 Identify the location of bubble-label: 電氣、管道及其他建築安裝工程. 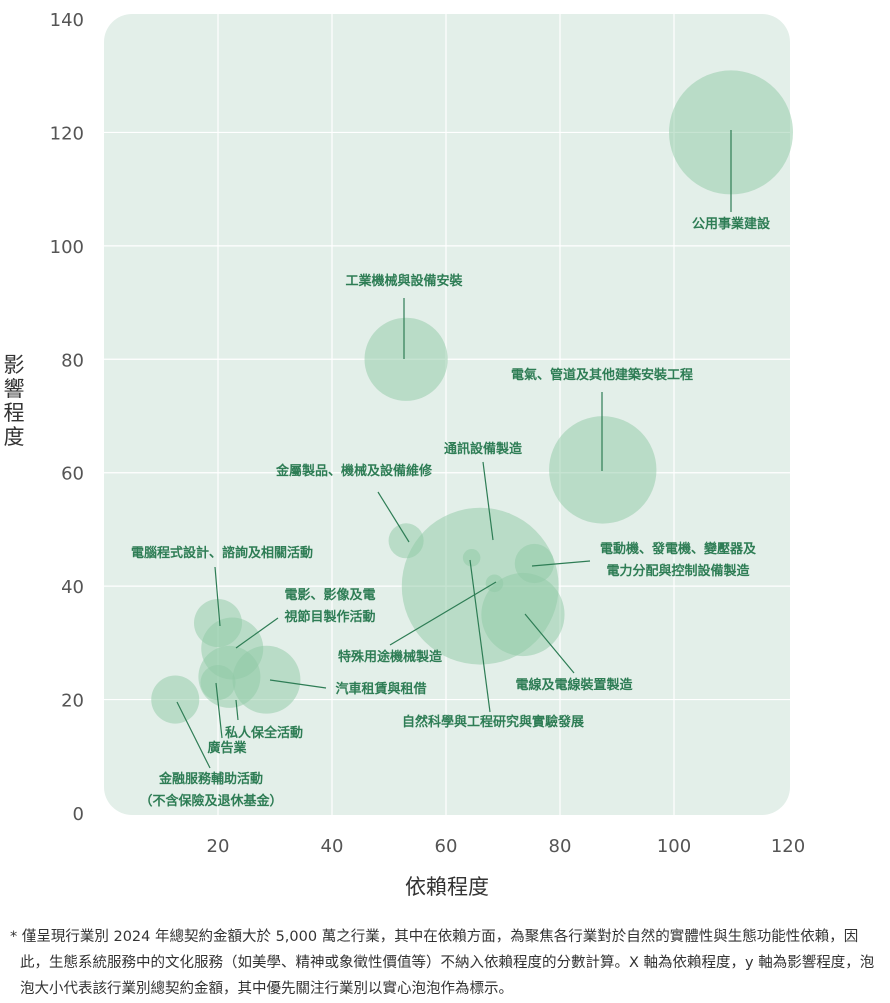
(602, 375).